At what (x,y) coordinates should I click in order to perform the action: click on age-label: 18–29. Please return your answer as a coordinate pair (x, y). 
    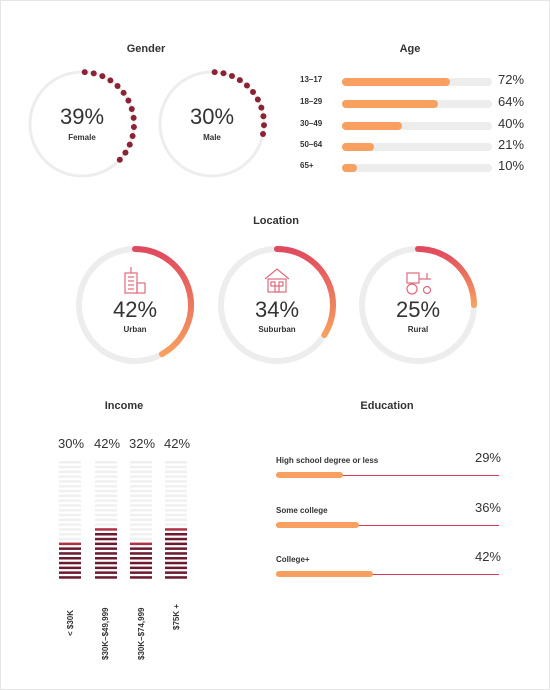
    Looking at the image, I should click on (311, 101).